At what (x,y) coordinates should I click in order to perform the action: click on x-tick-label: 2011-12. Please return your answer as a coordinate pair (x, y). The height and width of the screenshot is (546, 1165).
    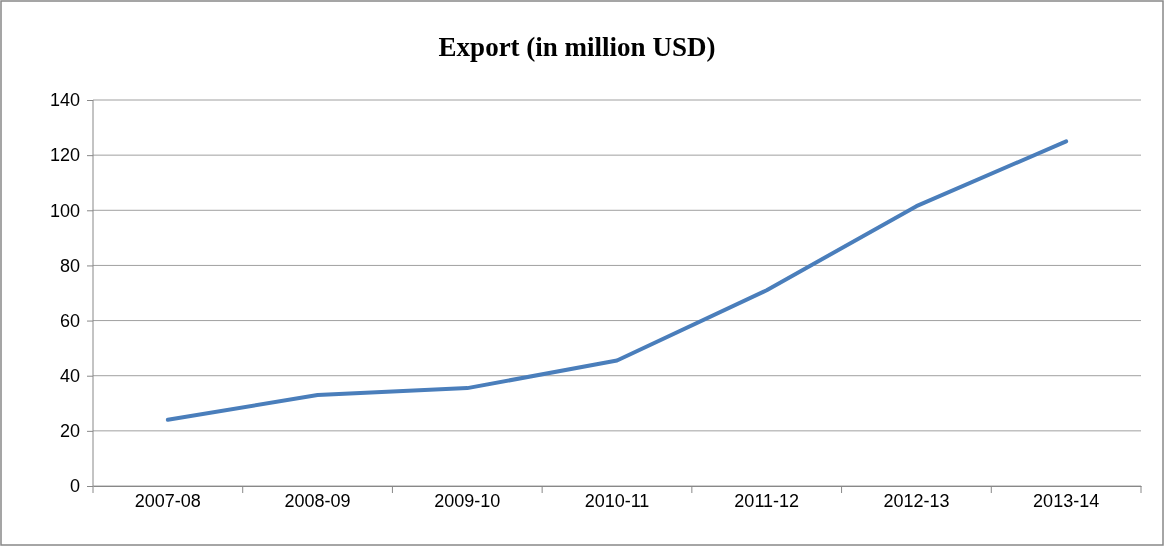
    Looking at the image, I should click on (767, 501).